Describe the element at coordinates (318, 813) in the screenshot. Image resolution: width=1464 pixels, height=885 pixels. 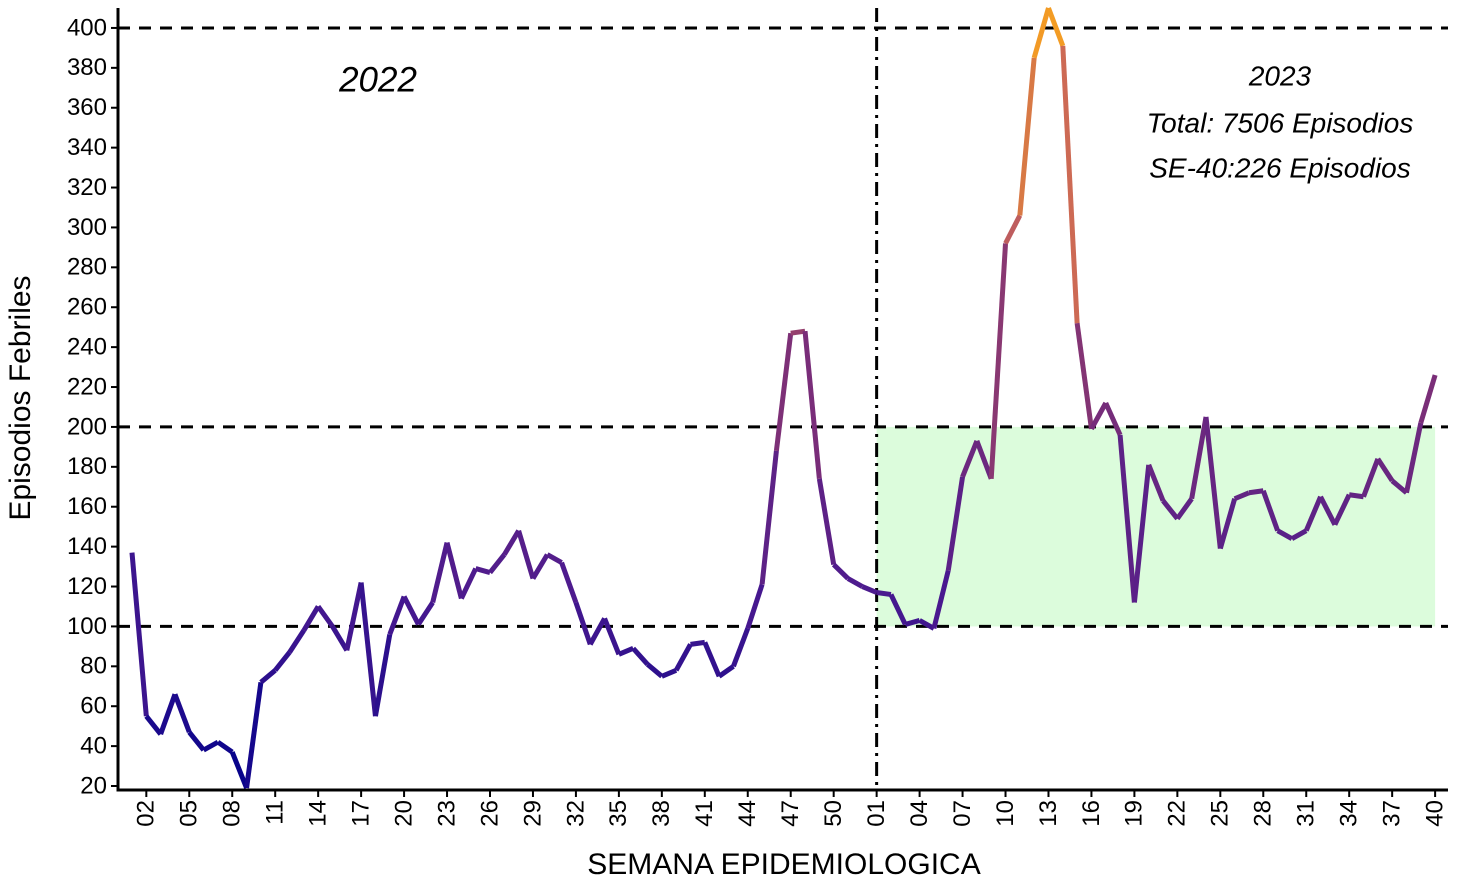
I see `x-tick-label: 14` at that location.